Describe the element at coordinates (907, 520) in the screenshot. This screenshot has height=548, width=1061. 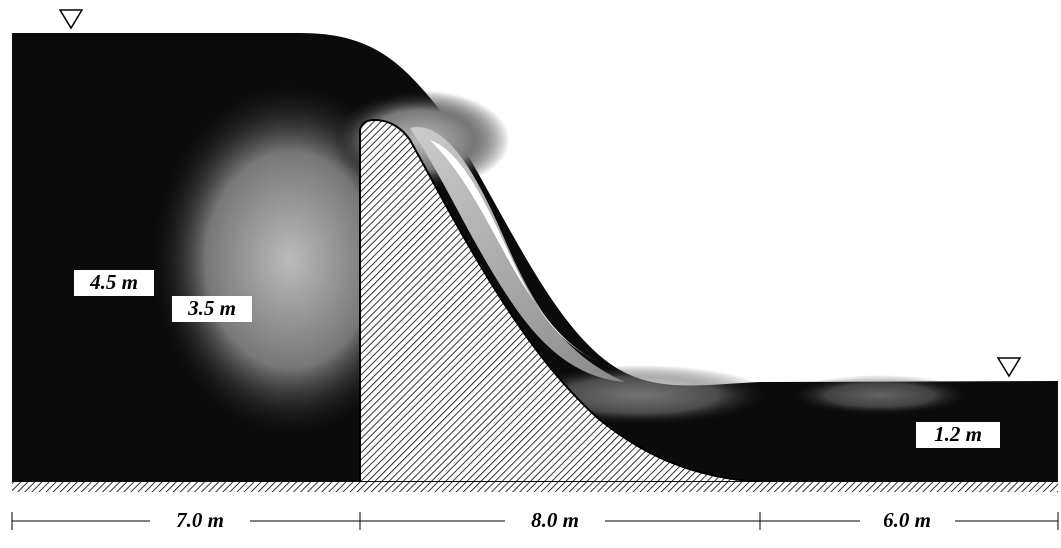
I see `dimension-label: 6.0 m` at that location.